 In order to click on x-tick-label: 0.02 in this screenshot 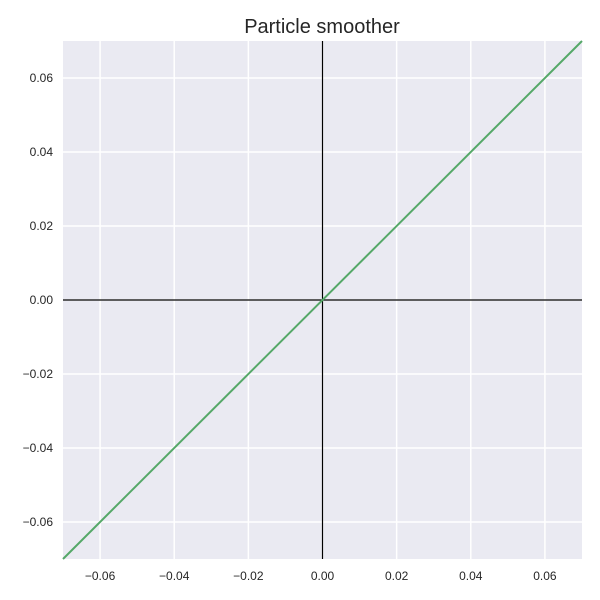, I will do `click(397, 576)`.